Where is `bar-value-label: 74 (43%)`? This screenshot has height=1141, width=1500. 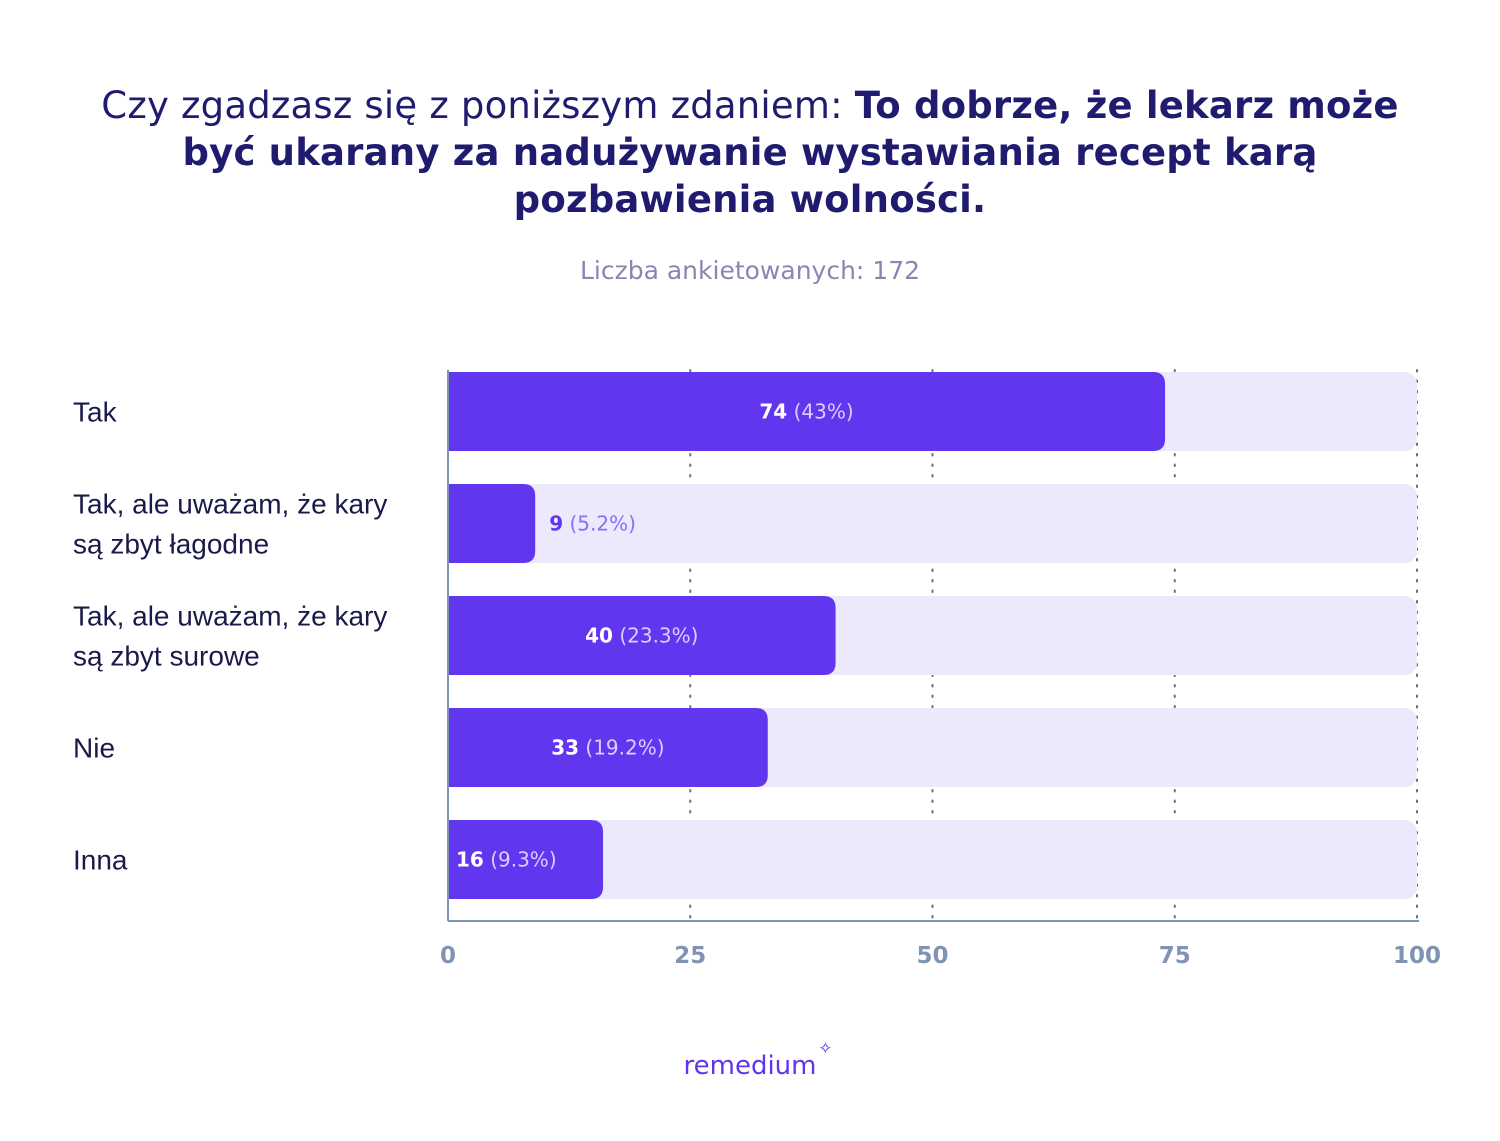
bar-value-label: 74 (43%) is located at coordinates (806, 412).